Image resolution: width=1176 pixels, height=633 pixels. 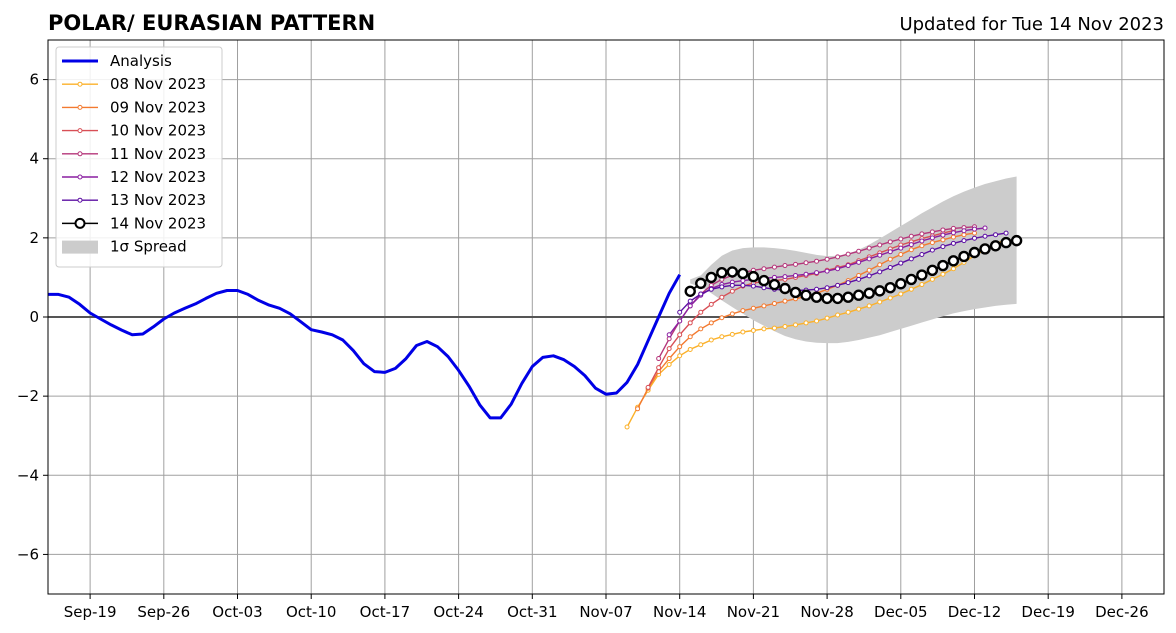 What do you see at coordinates (365, 346) in the screenshot?
I see `analysis-line` at bounding box center [365, 346].